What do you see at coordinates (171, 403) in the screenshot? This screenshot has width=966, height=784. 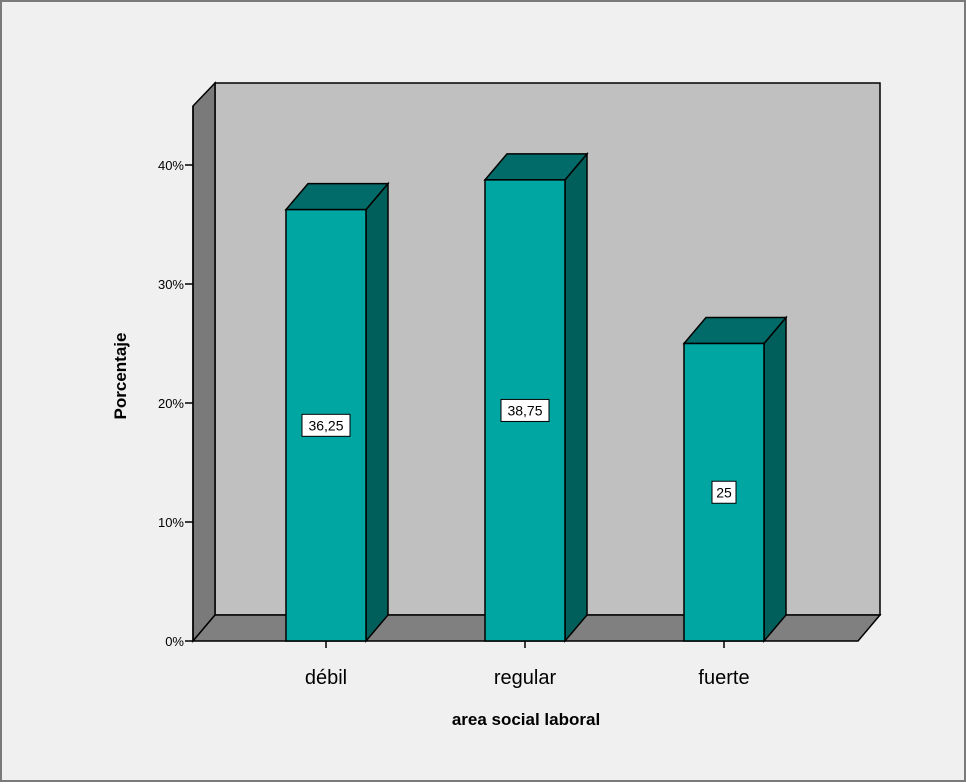 I see `y-tick-label: 20%` at bounding box center [171, 403].